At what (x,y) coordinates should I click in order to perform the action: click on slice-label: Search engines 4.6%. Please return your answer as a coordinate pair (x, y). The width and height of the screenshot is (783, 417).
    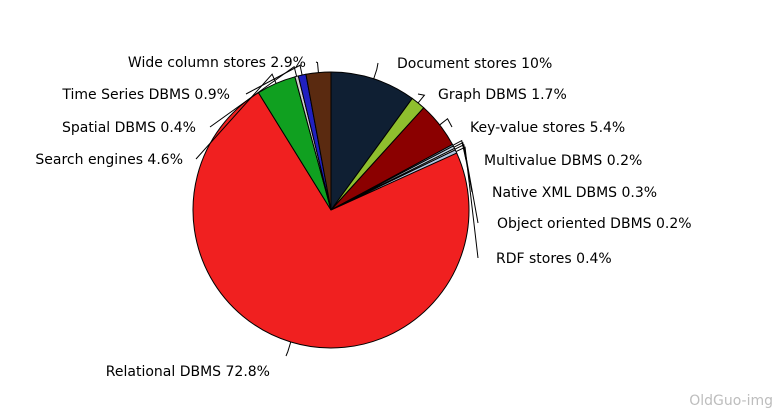
    Looking at the image, I should click on (109, 160).